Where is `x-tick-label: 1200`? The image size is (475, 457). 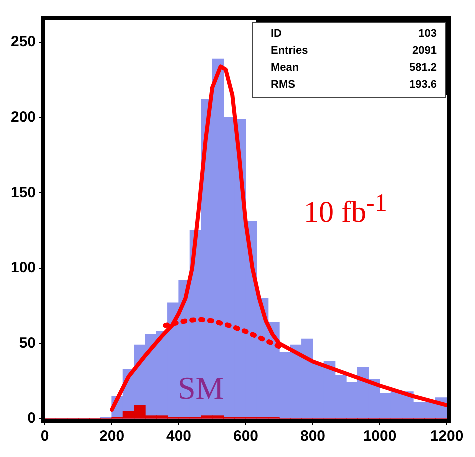 x-tick-label: 1200 is located at coordinates (447, 437).